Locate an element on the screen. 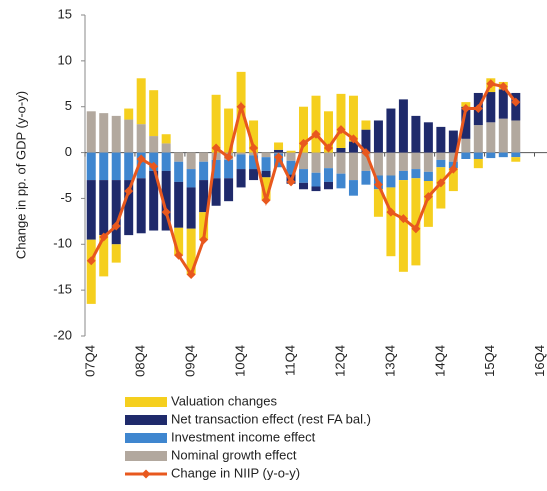 The height and width of the screenshot is (491, 547). legend-label: Change in NIIP (y-o-y) is located at coordinates (235, 472).